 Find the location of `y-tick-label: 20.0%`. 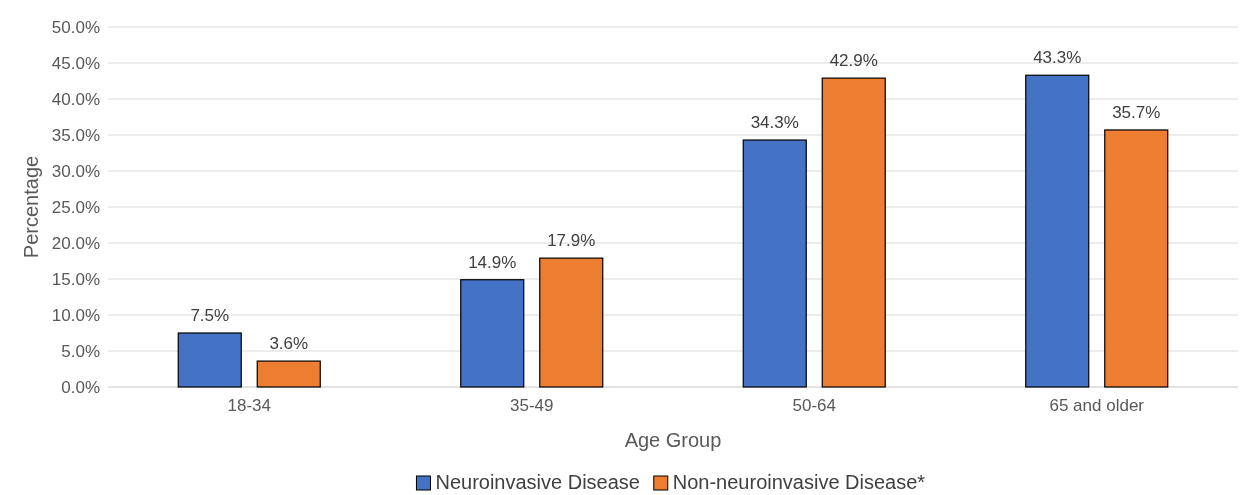

y-tick-label: 20.0% is located at coordinates (75, 243).